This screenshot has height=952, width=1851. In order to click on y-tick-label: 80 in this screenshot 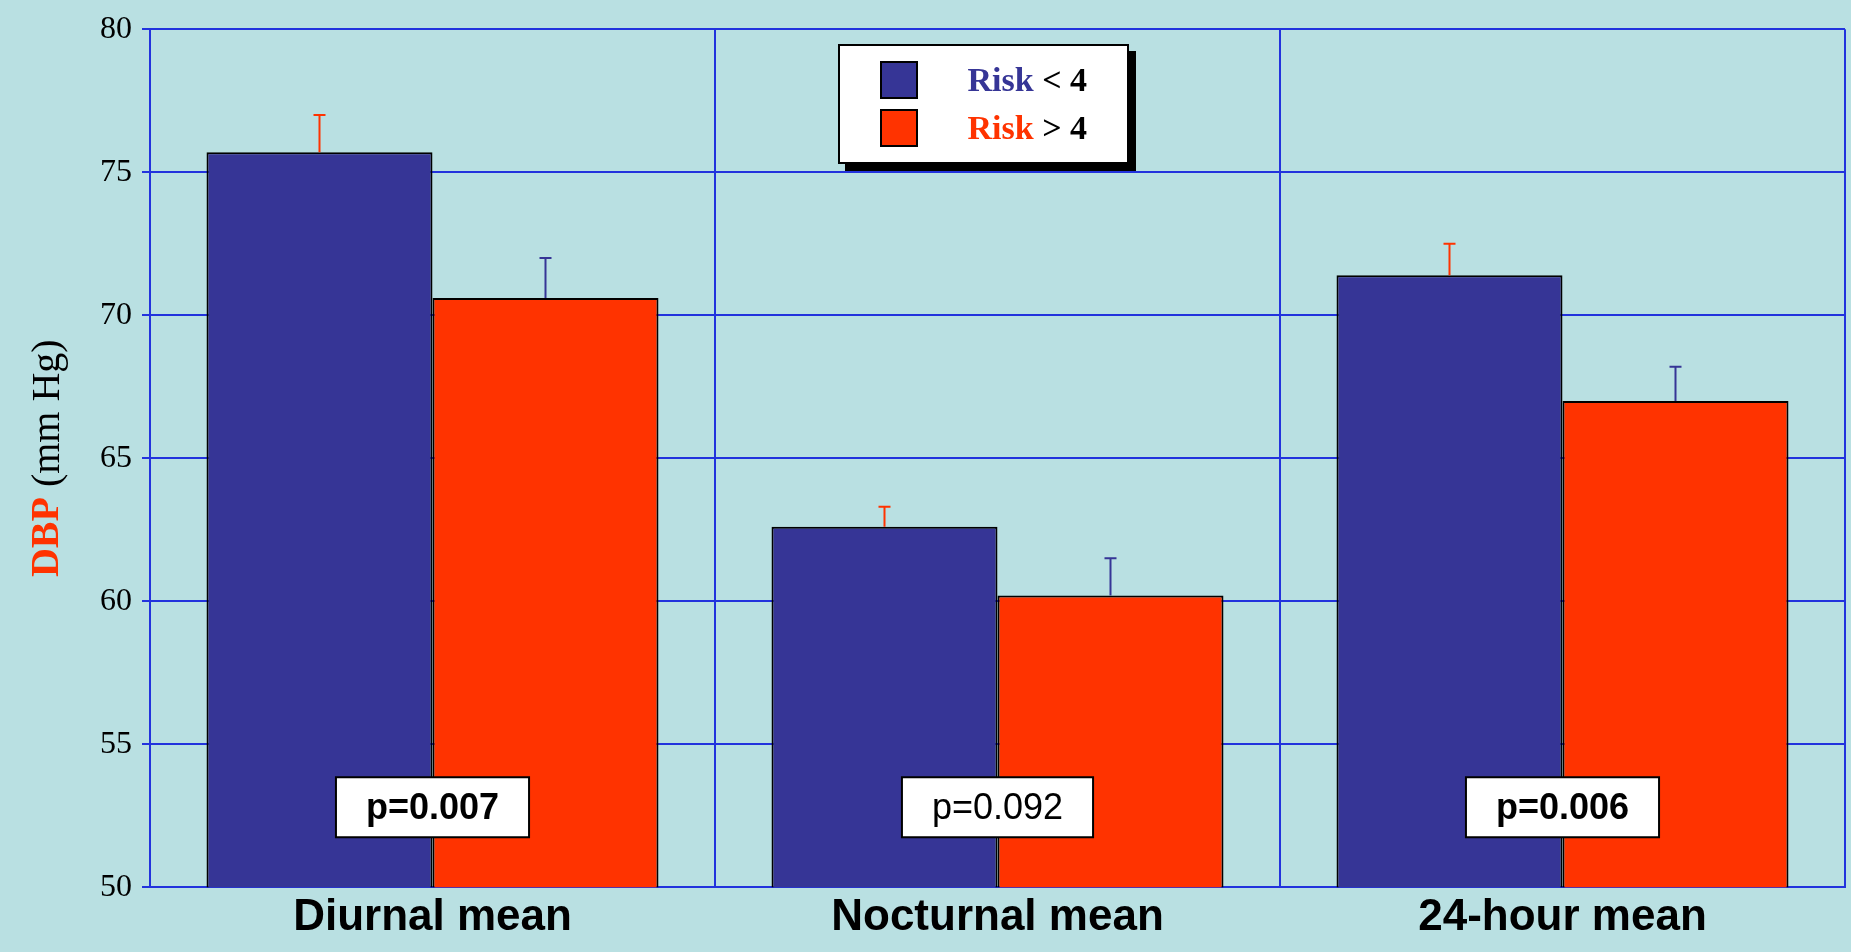, I will do `click(116, 26)`.